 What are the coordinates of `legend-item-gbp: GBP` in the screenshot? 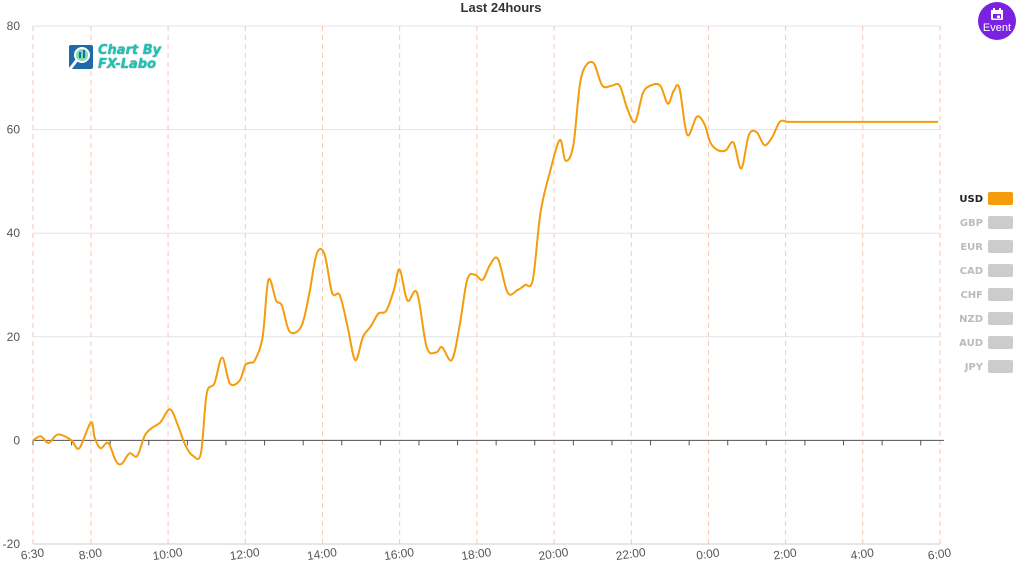 It's located at (986, 222).